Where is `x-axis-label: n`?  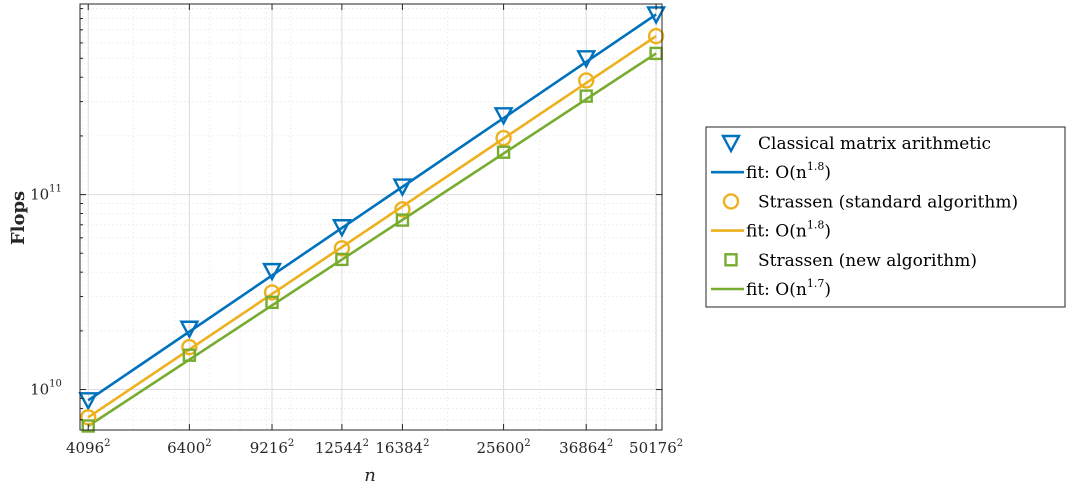 x-axis-label: n is located at coordinates (370, 475).